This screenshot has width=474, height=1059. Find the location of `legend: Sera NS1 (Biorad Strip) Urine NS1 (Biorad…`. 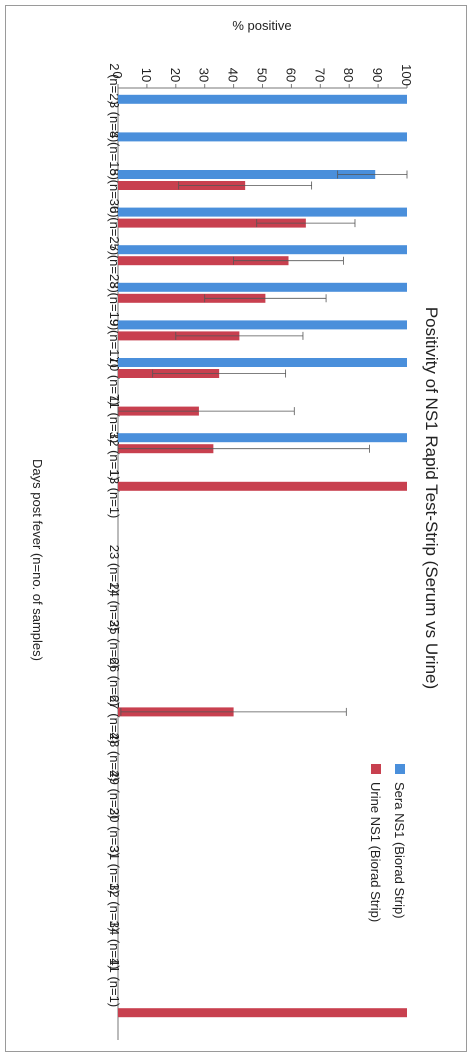

legend: Sera NS1 (Biorad Strip) Urine NS1 (Biorad… is located at coordinates (387, 843).